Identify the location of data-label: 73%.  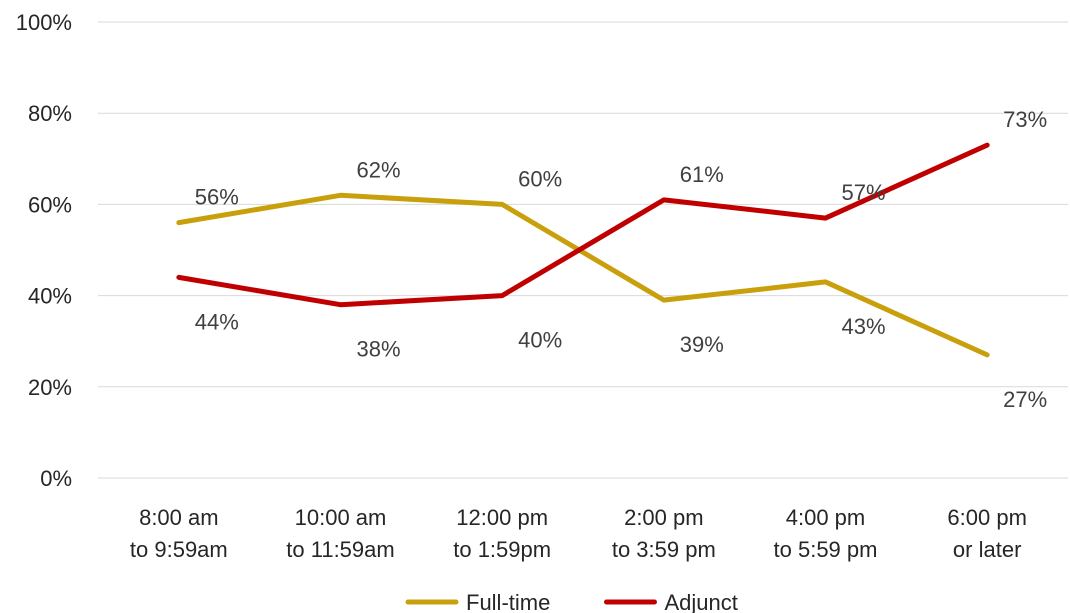
(1025, 119).